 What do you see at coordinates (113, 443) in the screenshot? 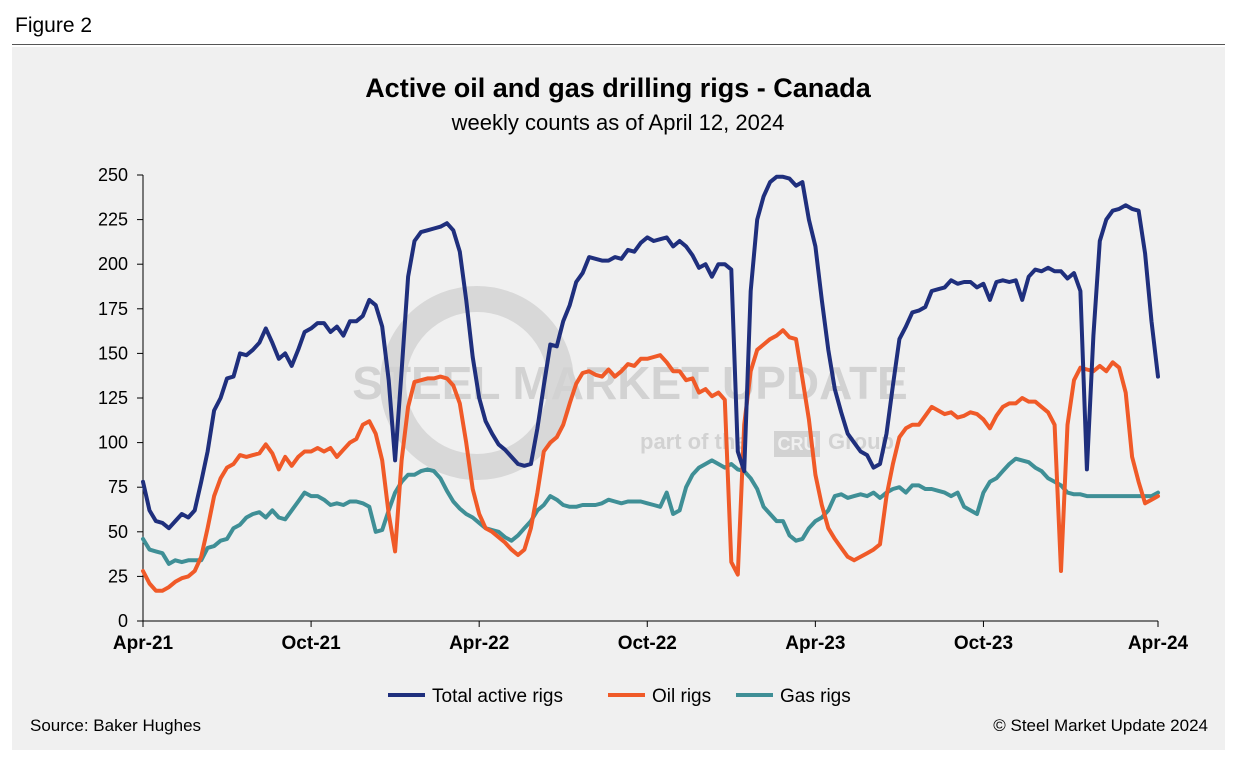
I see `y-tick-label: 100` at bounding box center [113, 443].